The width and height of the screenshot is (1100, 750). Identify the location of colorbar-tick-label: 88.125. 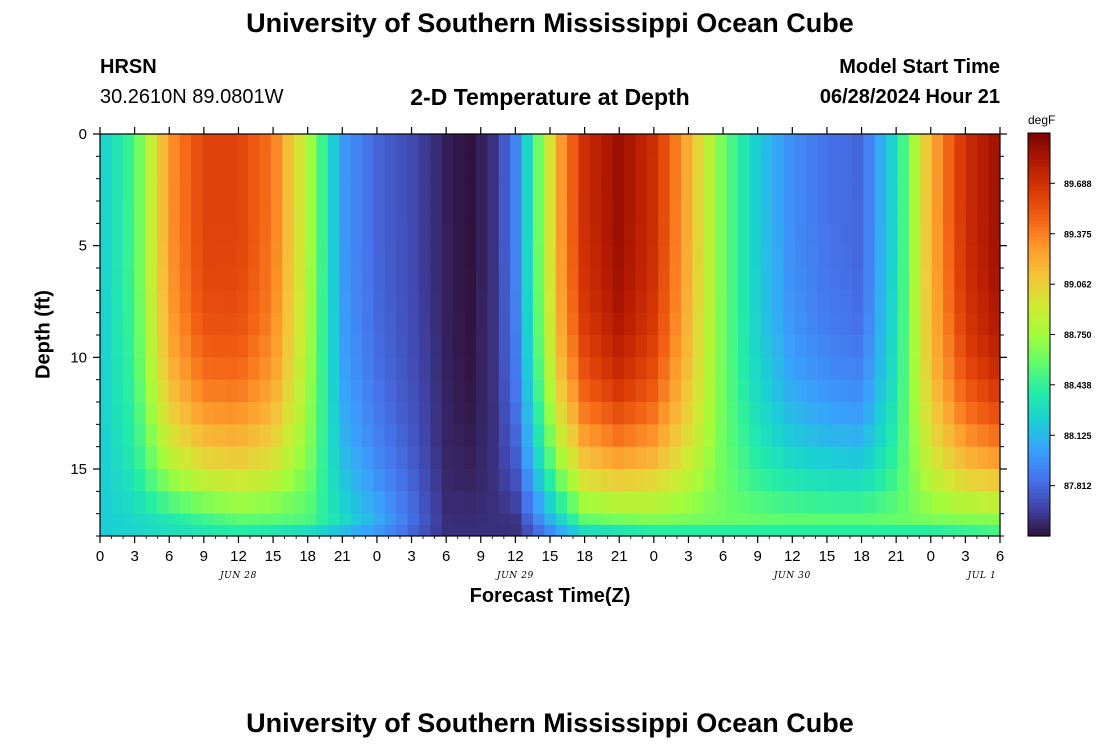
(1078, 436).